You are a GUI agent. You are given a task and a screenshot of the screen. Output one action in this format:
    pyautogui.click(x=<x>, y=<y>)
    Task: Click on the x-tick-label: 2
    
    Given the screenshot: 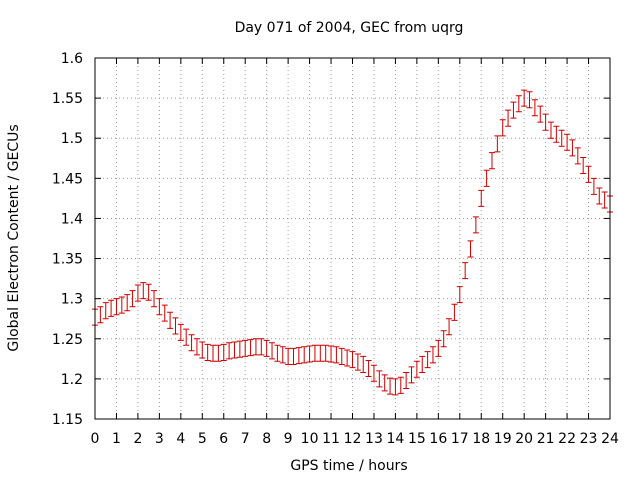 What is the action you would take?
    pyautogui.click(x=137, y=439)
    